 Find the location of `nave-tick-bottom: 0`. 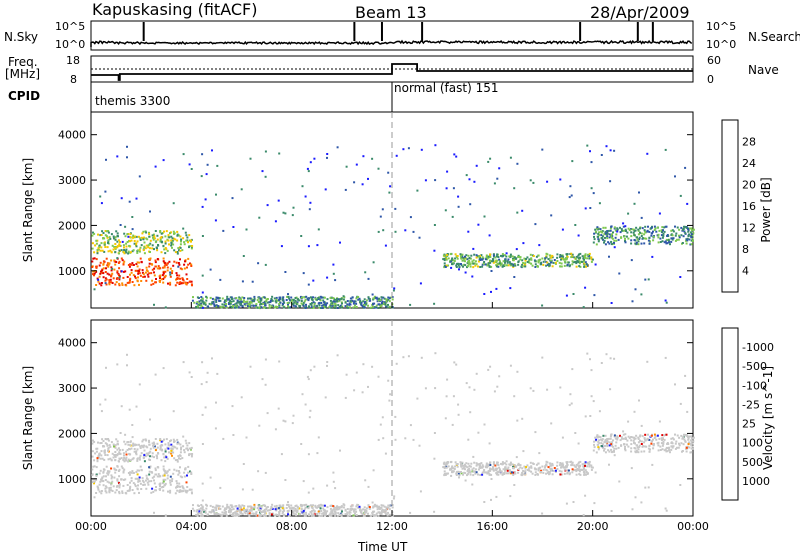

nave-tick-bottom: 0 is located at coordinates (710, 79).